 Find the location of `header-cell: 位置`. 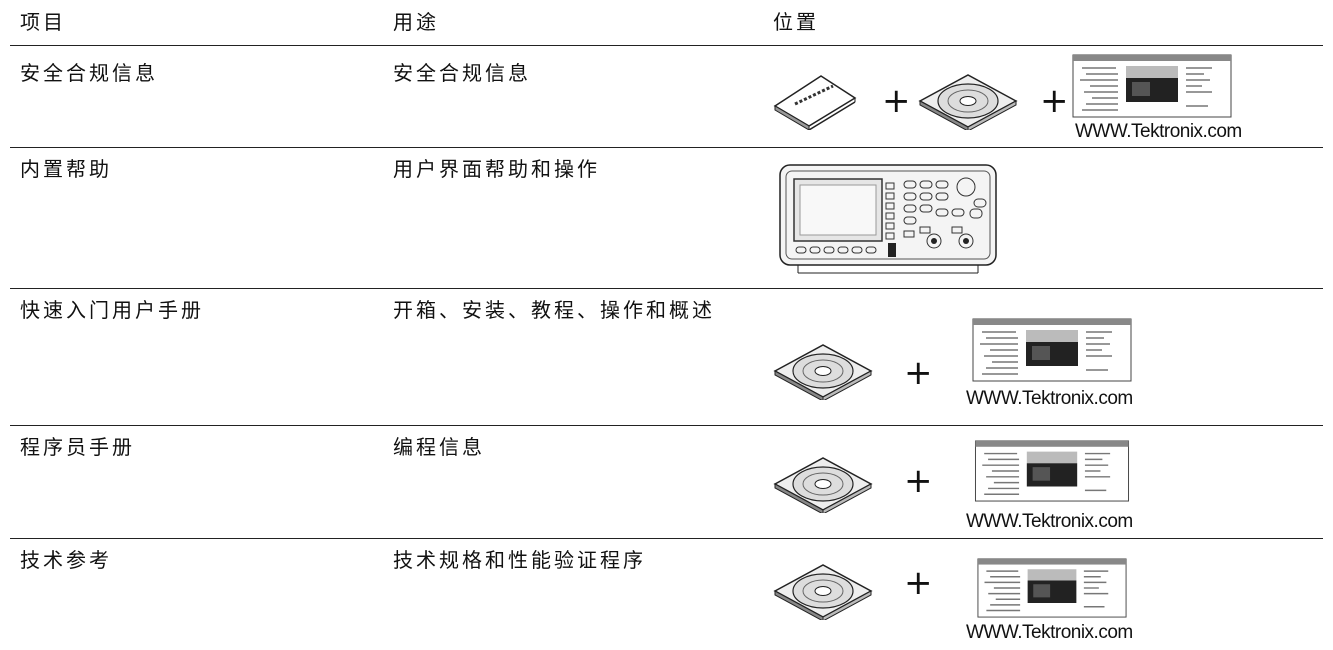

header-cell: 位置 is located at coordinates (796, 22).